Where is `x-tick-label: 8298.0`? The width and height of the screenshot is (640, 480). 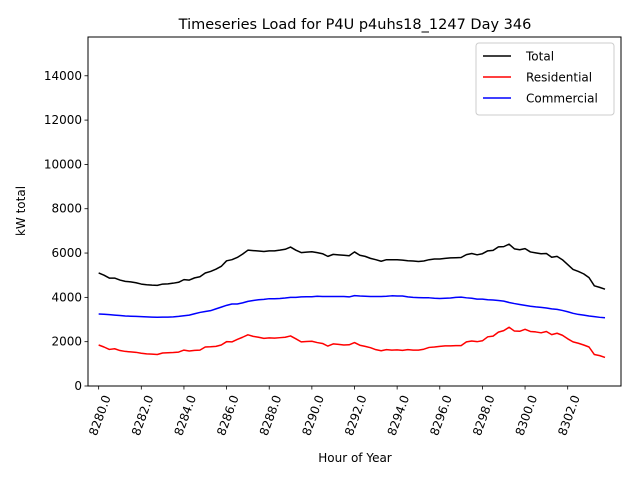 x-tick-label: 8298.0 is located at coordinates (484, 415).